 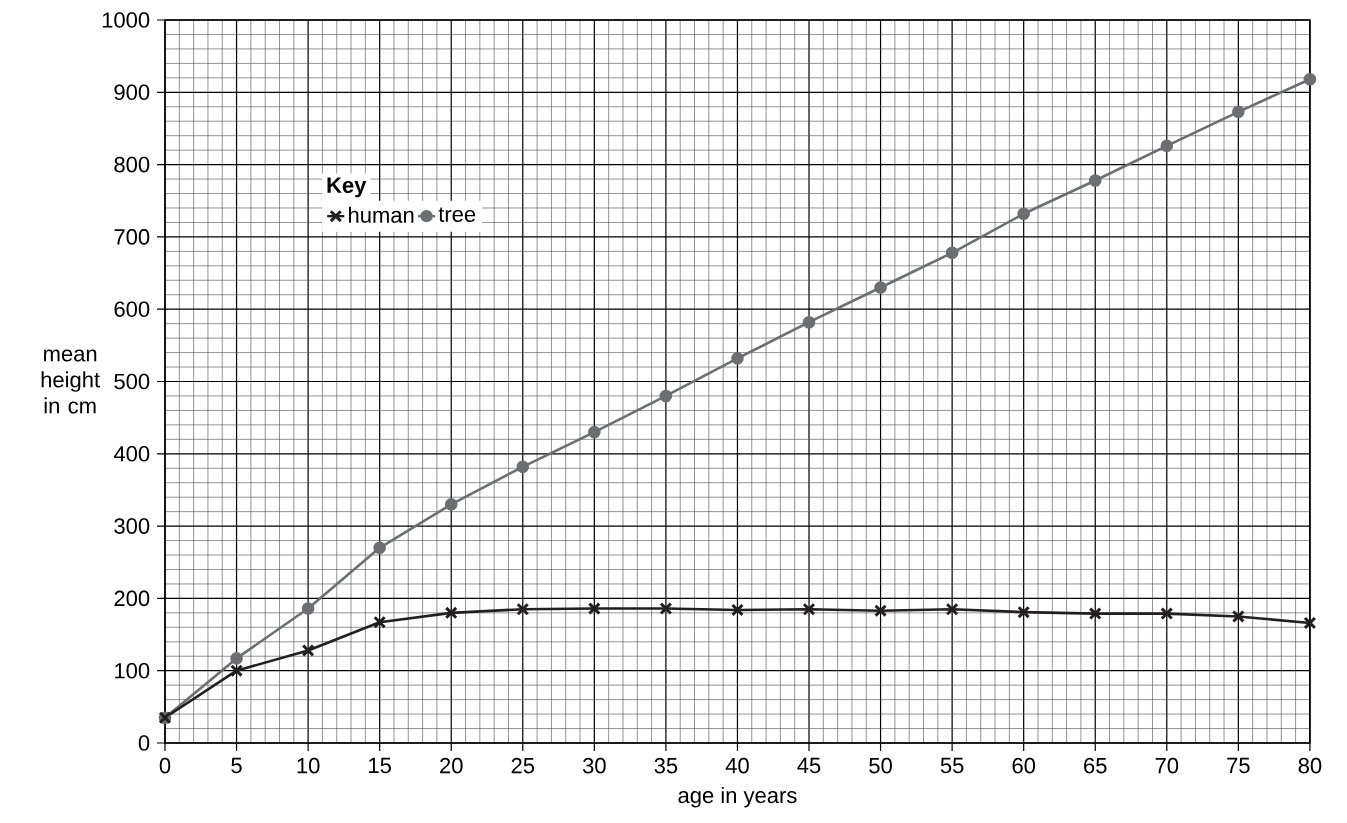 What do you see at coordinates (1024, 765) in the screenshot?
I see `x-tick-label: 60` at bounding box center [1024, 765].